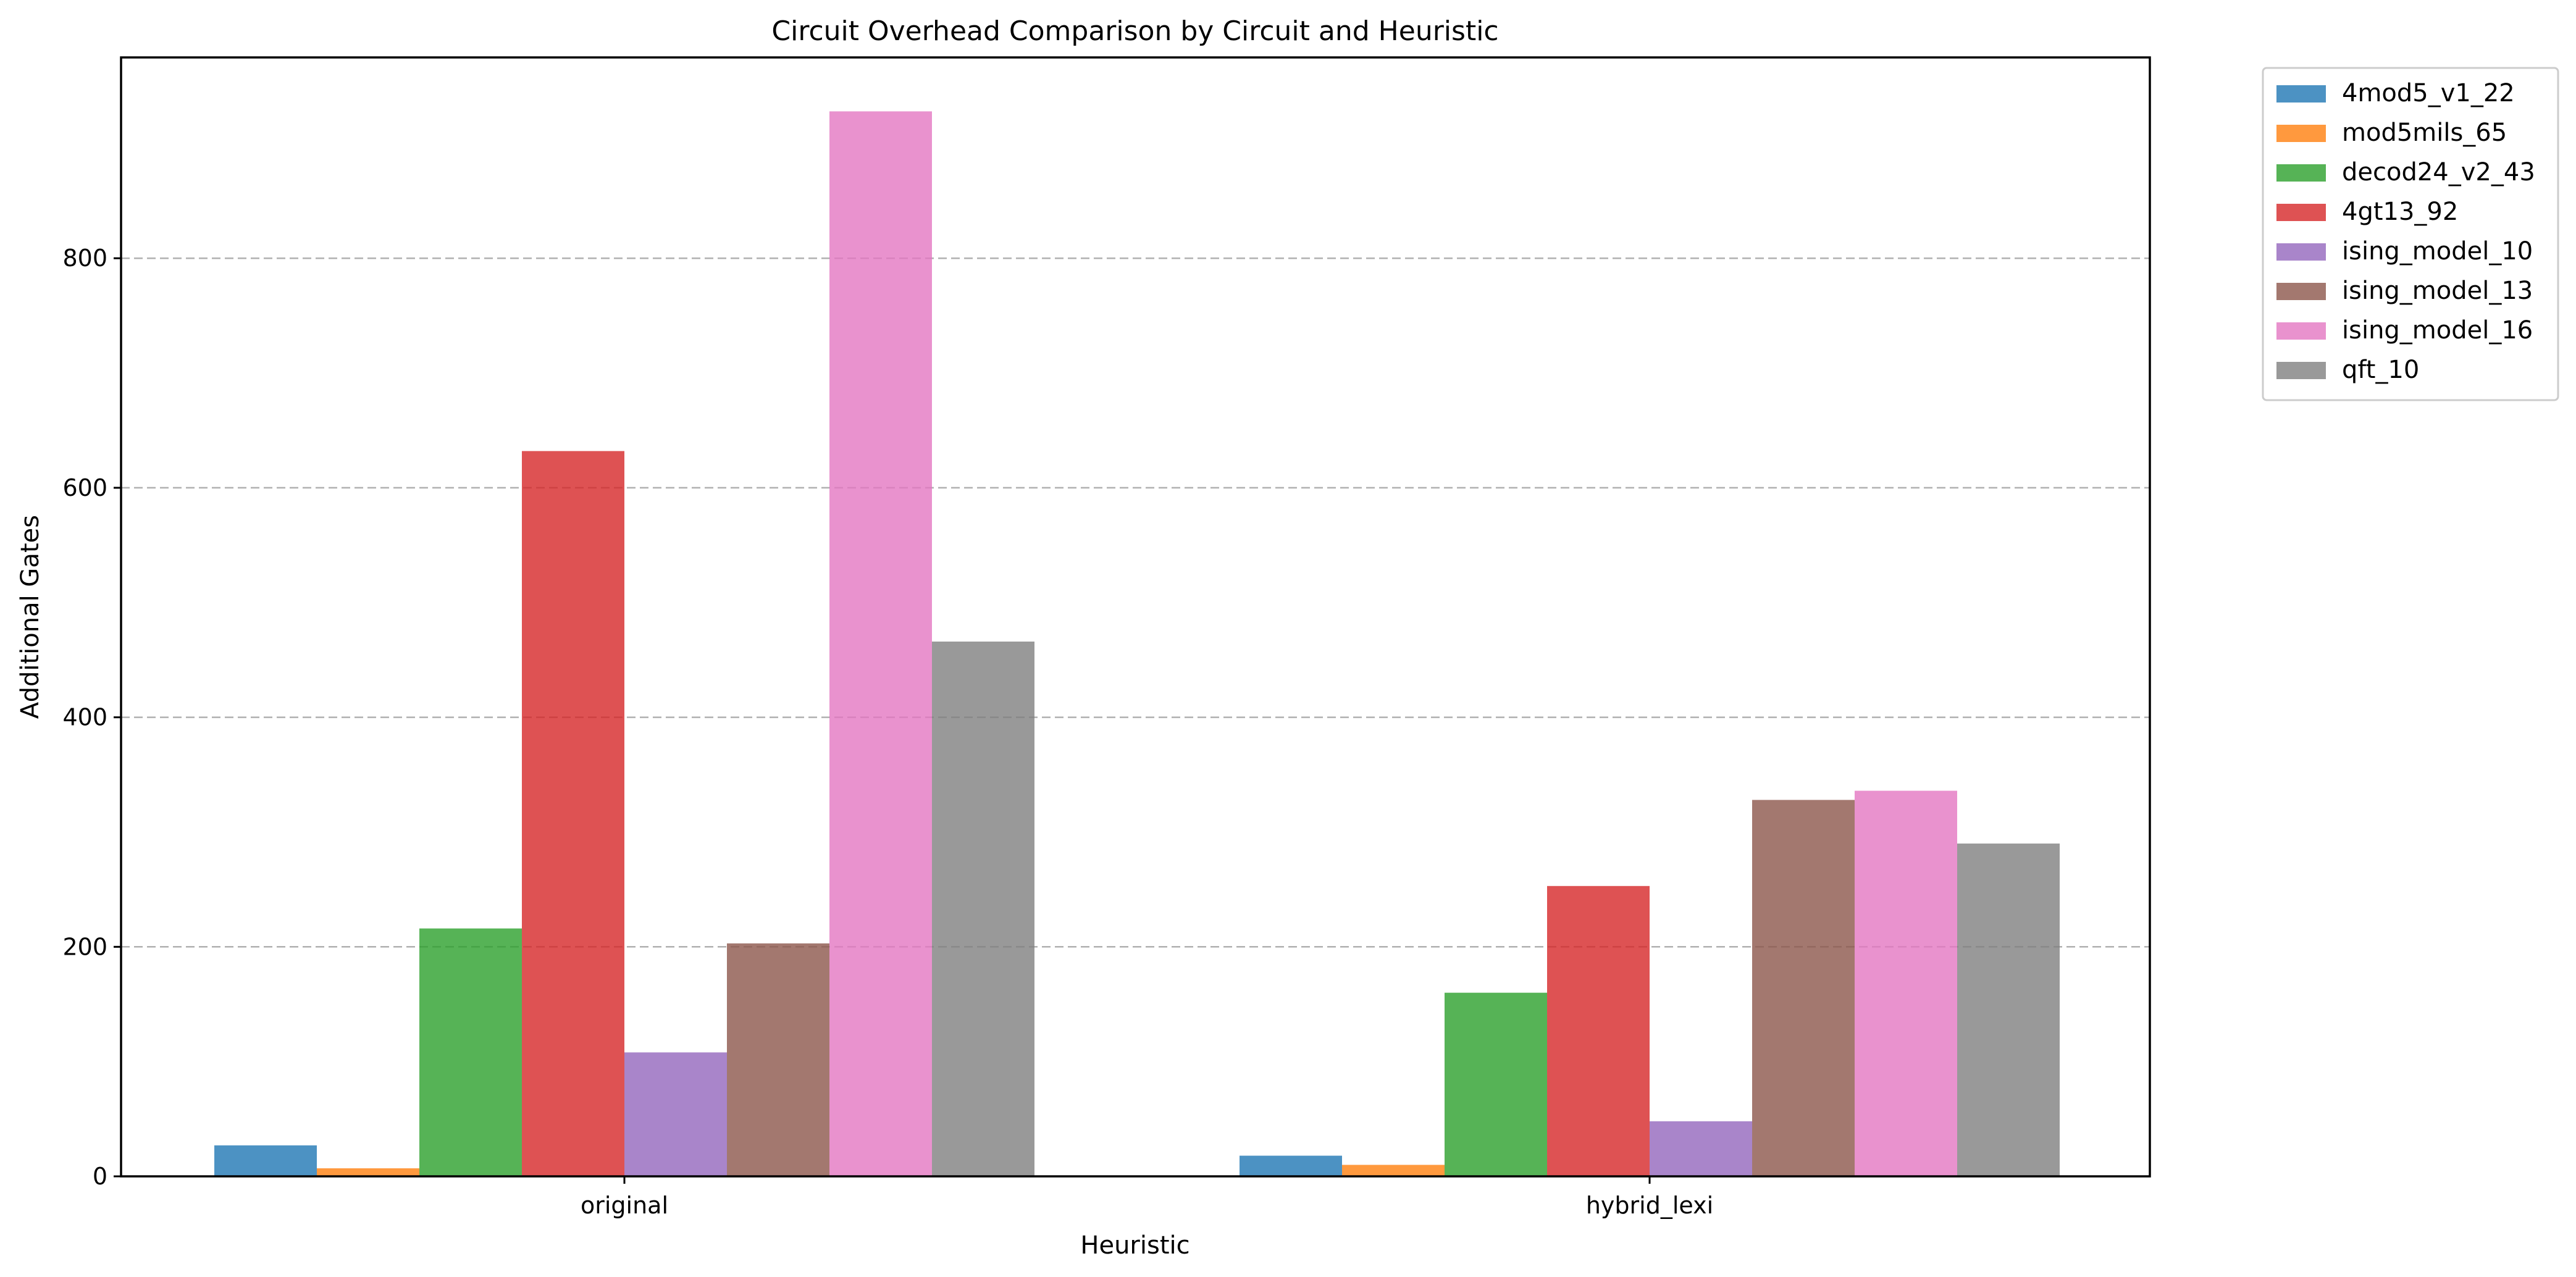 This screenshot has width=2576, height=1277. I want to click on y-tick-label: 0, so click(100, 1176).